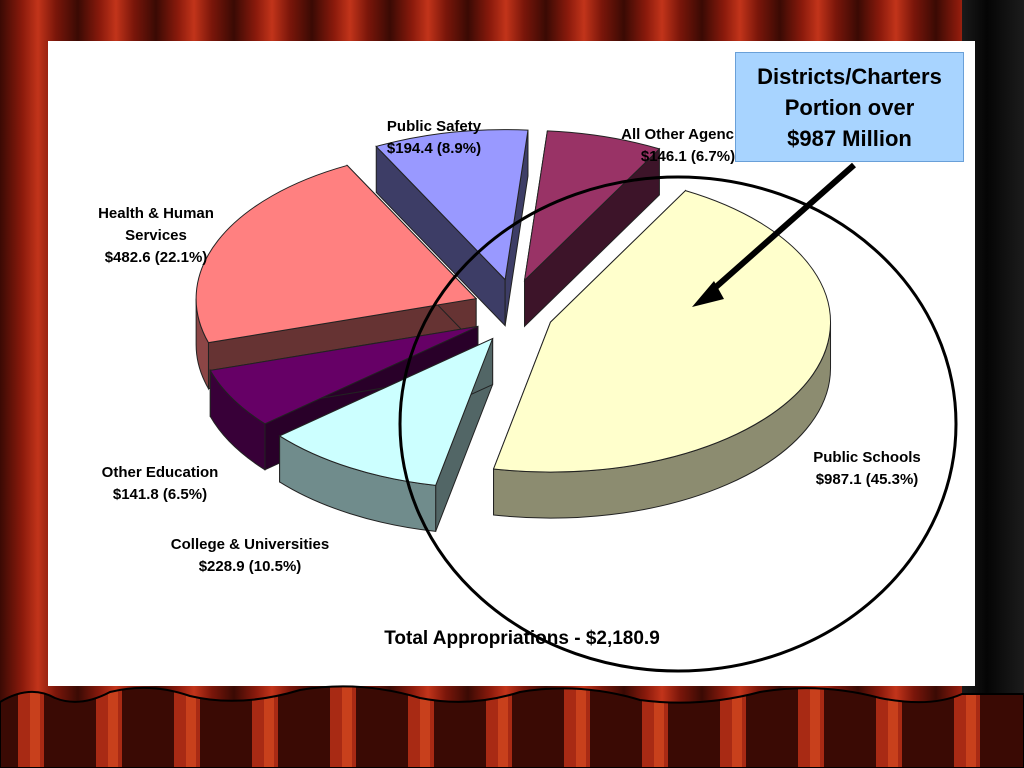 The height and width of the screenshot is (768, 1024). Describe the element at coordinates (781, 229) in the screenshot. I see `callout-arrow-line` at that location.